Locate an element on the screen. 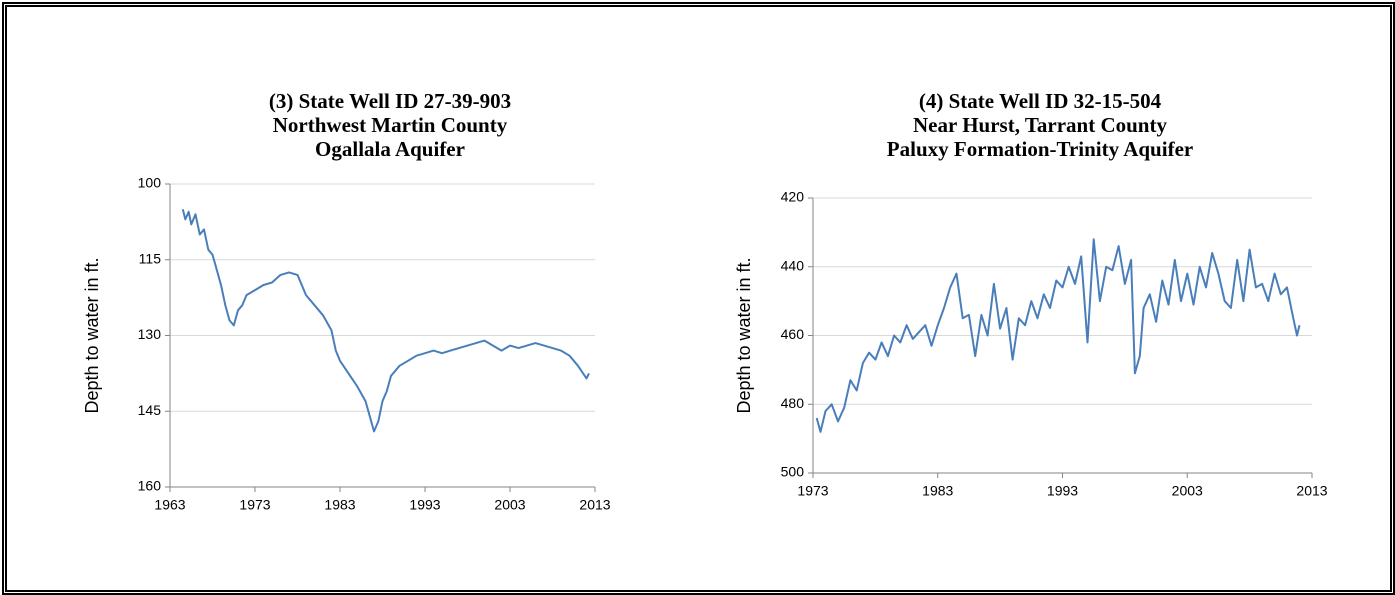  chart-title: Ogallala Aquifer is located at coordinates (390, 149).